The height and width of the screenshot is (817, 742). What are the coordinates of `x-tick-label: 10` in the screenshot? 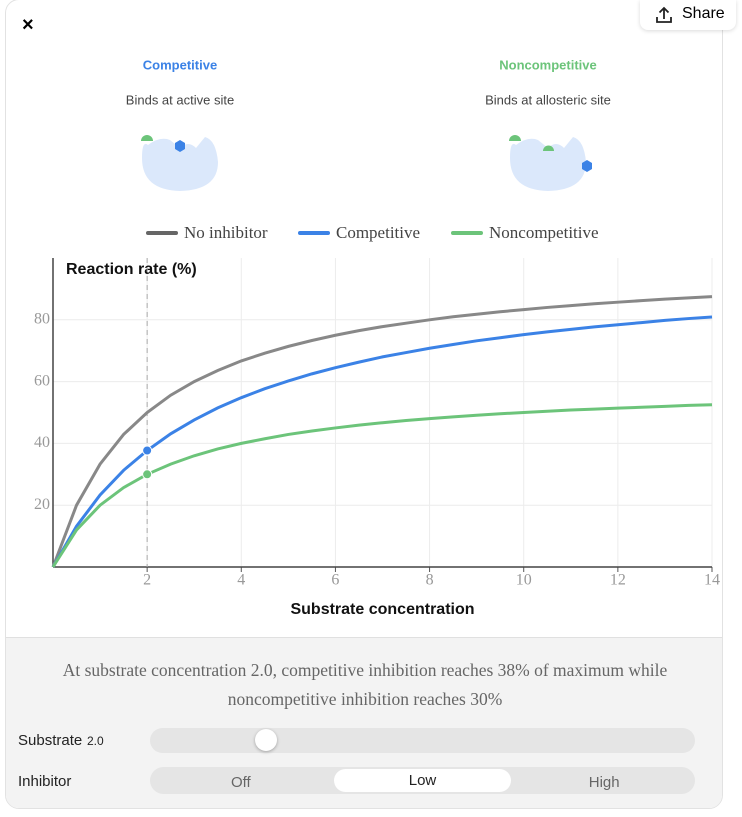 It's located at (524, 580).